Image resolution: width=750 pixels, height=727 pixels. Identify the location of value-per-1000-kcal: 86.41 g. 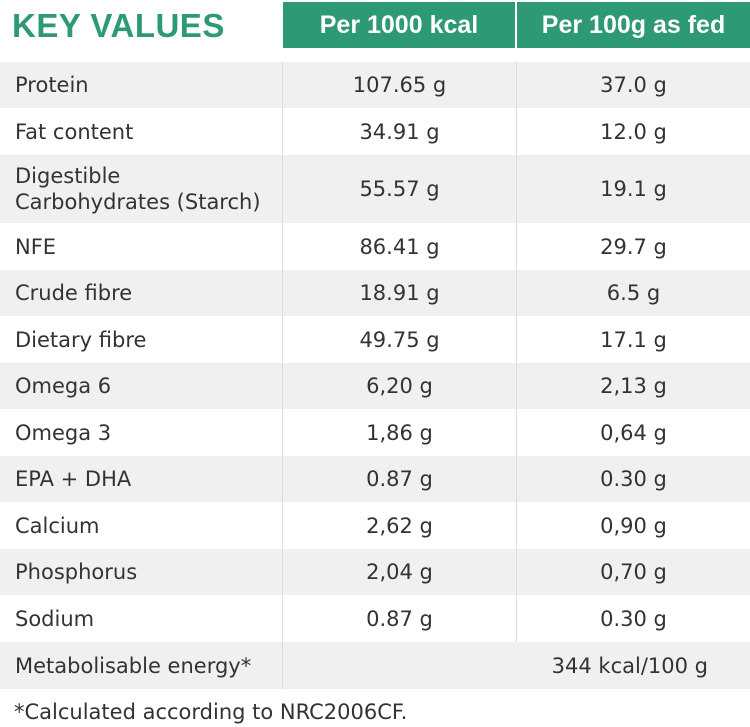
(399, 246).